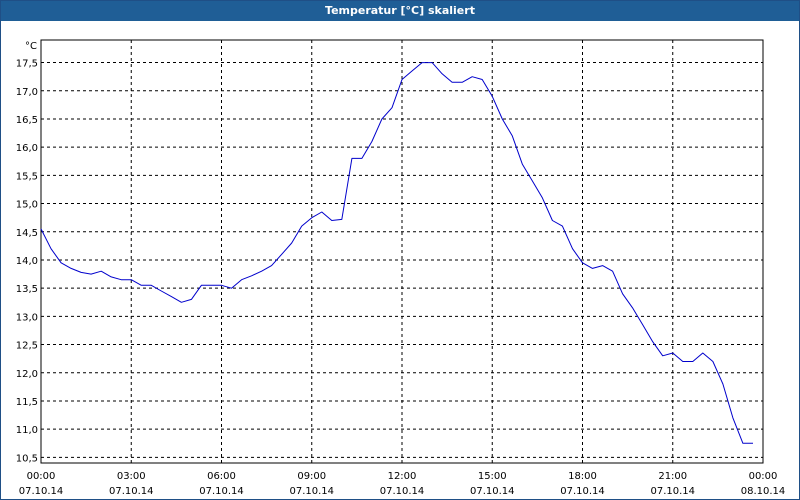 The image size is (800, 500). What do you see at coordinates (763, 491) in the screenshot?
I see `x-tick-date: 08.10.14` at bounding box center [763, 491].